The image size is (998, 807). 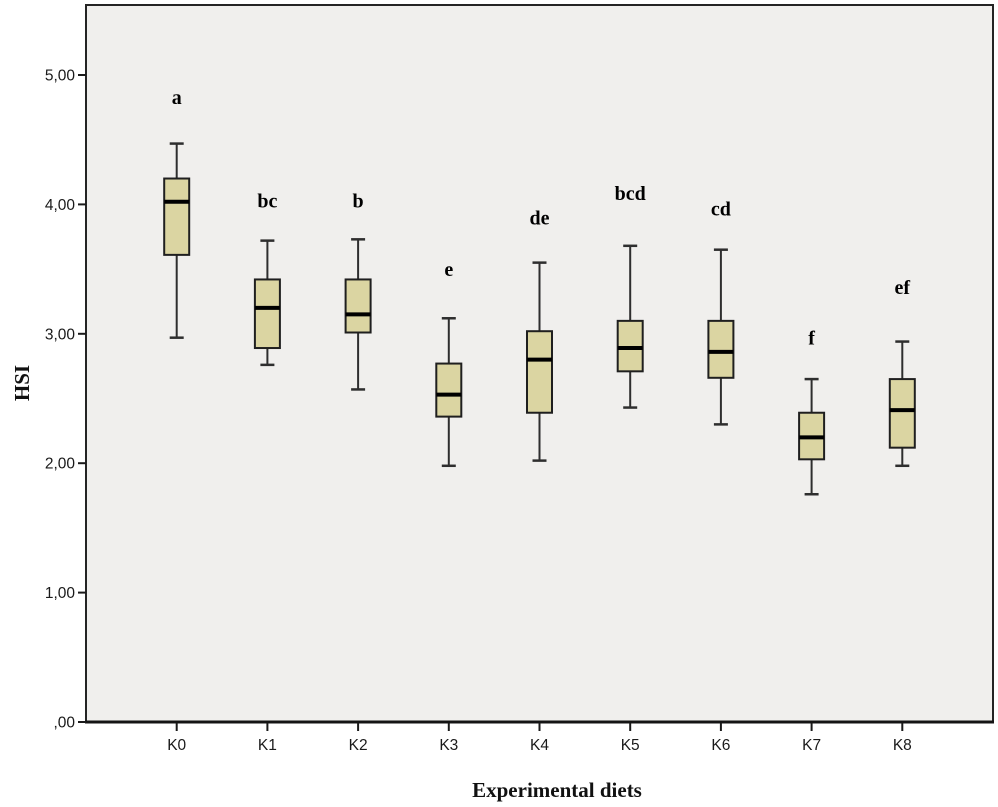 What do you see at coordinates (177, 98) in the screenshot?
I see `sig-letter-K0: a` at bounding box center [177, 98].